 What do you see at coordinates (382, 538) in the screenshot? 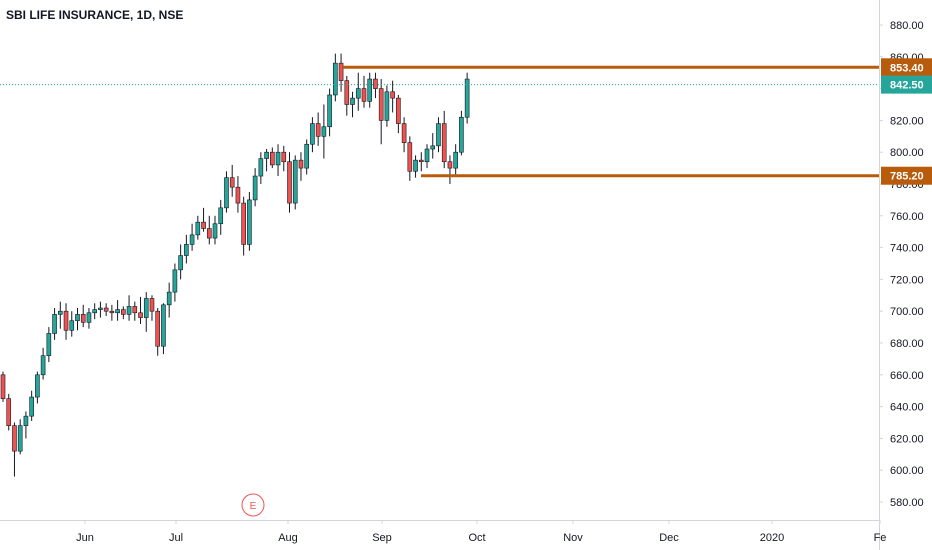
I see `x-tick-label: Sep` at bounding box center [382, 538].